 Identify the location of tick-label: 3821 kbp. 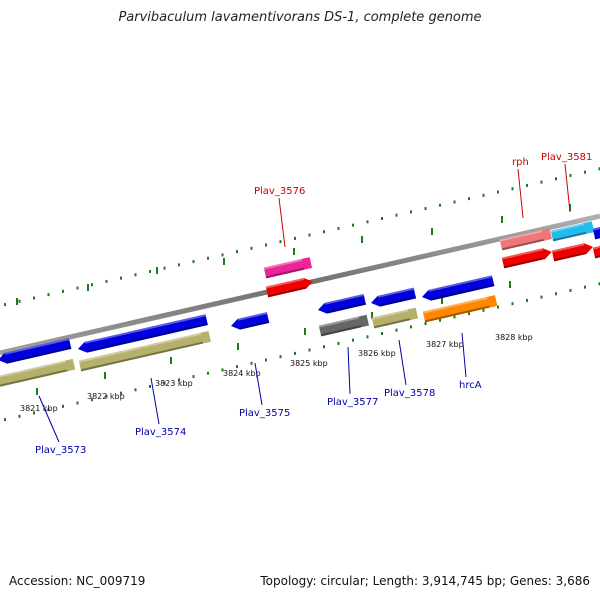
(39, 408).